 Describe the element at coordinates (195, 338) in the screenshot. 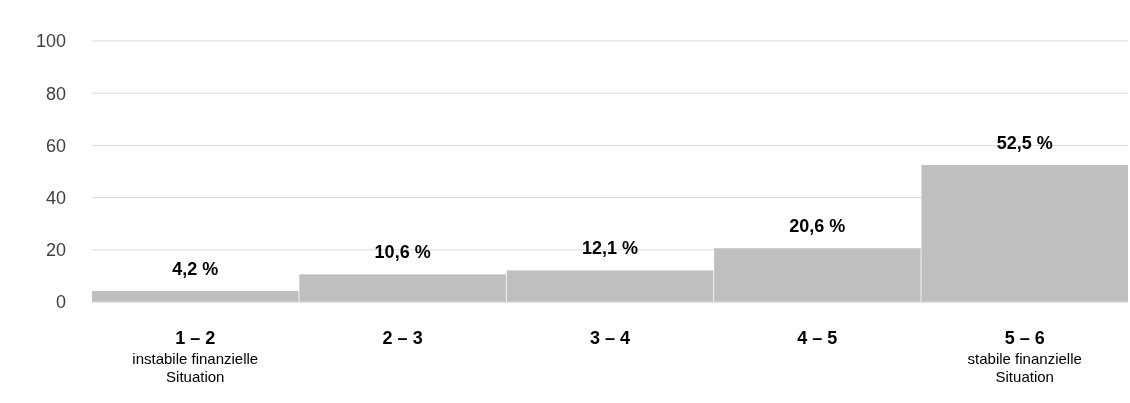

I see `x-tick-label: 1 – 2` at that location.